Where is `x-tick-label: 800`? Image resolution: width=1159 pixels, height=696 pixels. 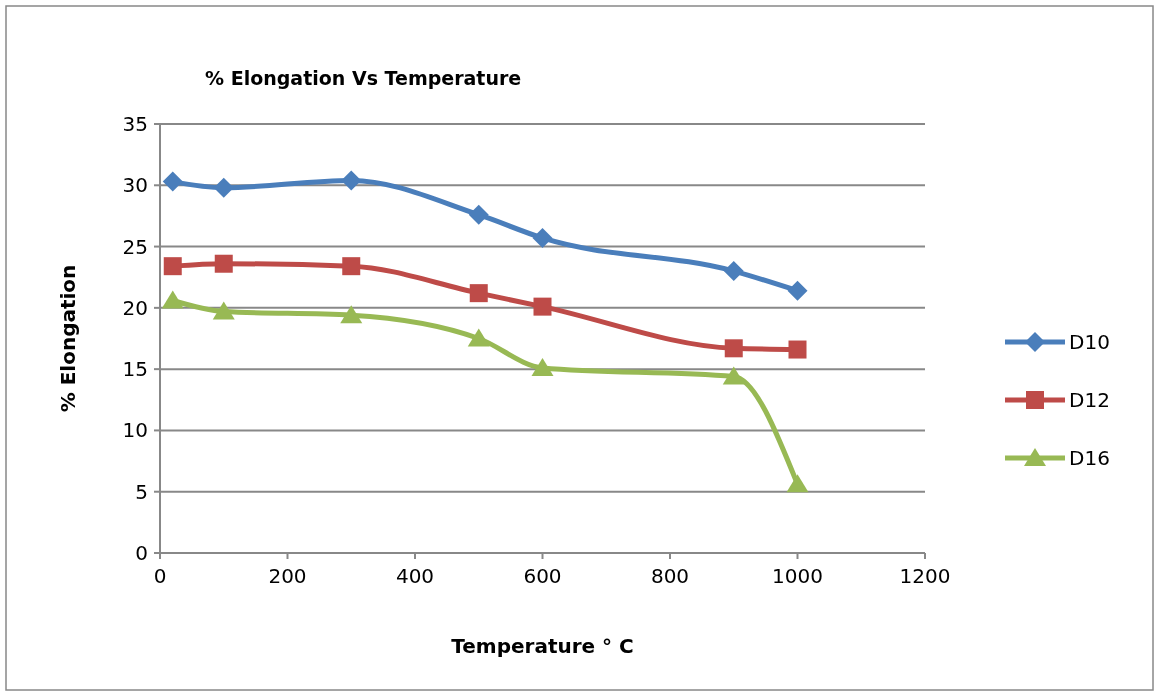
x-tick-label: 800 is located at coordinates (670, 576).